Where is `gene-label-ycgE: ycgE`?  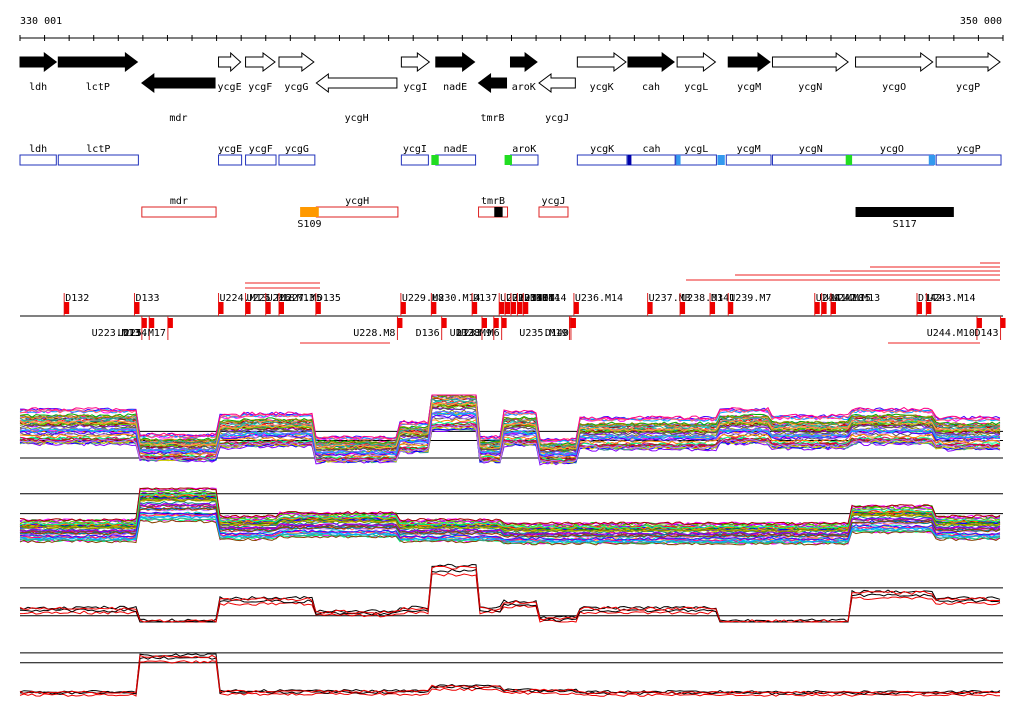 gene-label-ycgE: ycgE is located at coordinates (230, 87).